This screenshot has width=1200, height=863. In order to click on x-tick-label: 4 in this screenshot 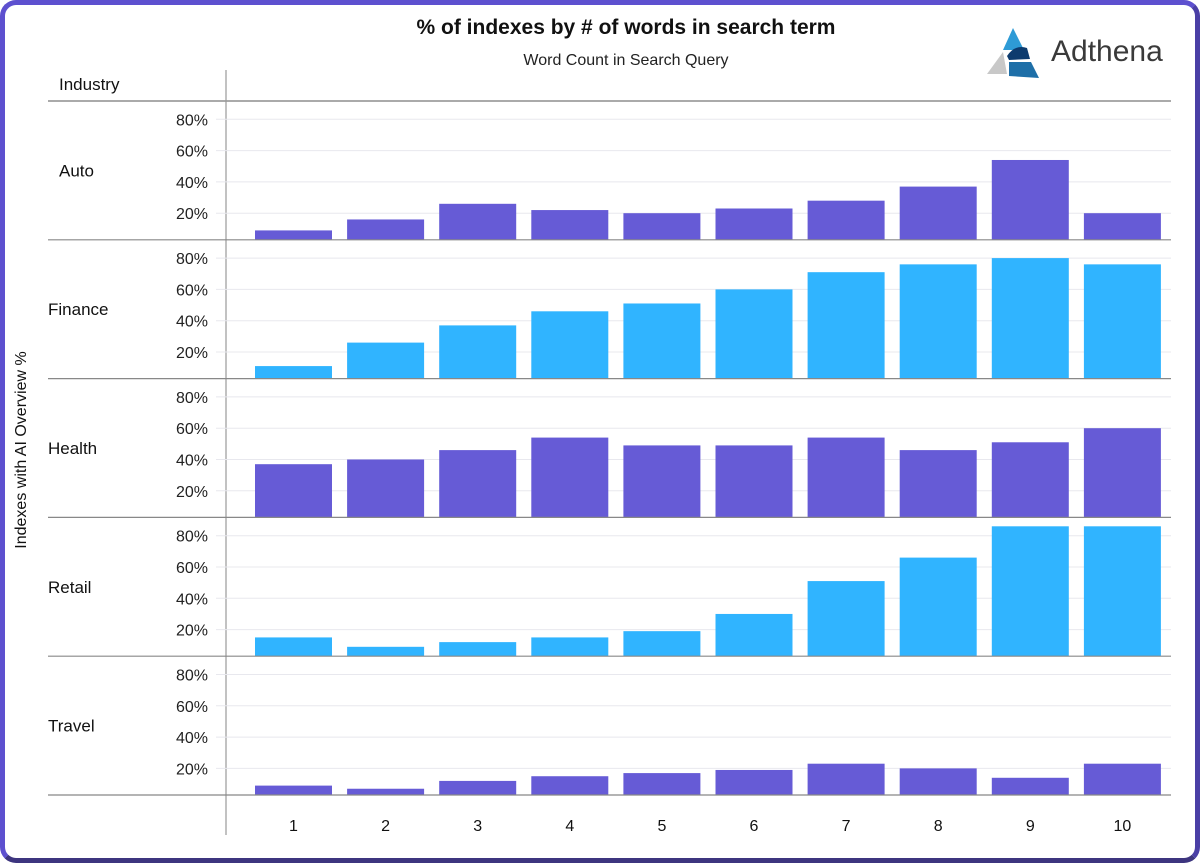, I will do `click(569, 826)`.